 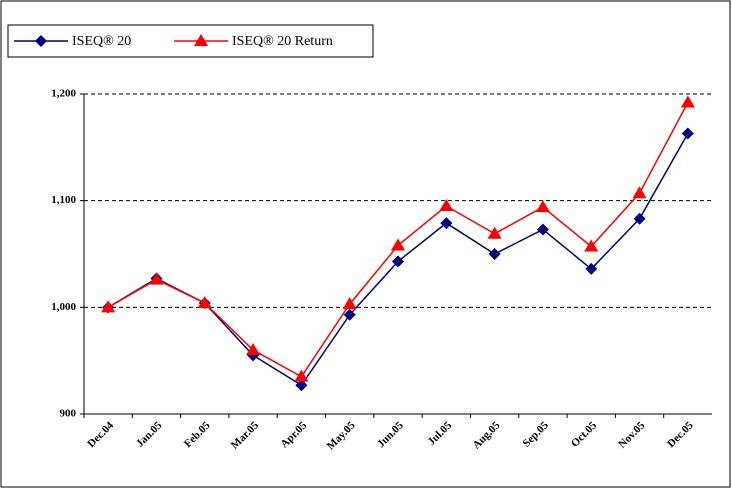 I want to click on legend-label: ISEQ® 20 Return, so click(x=282, y=41).